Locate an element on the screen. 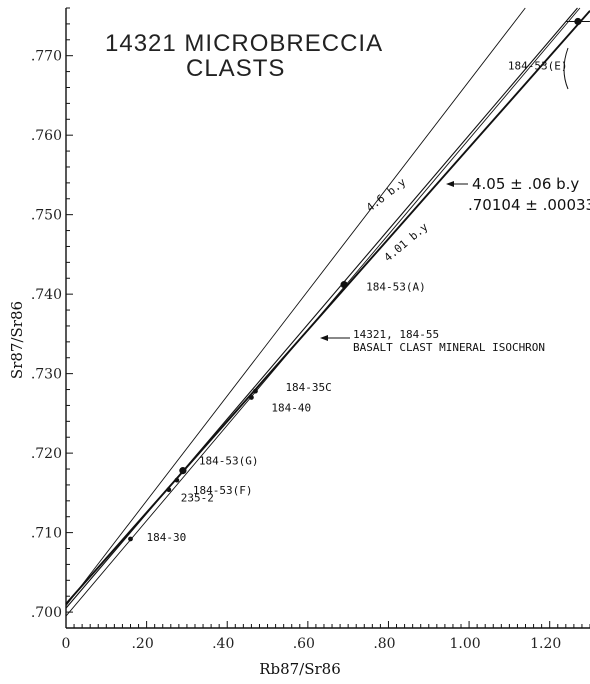 The height and width of the screenshot is (684, 590). chart-subtitle: CLASTS is located at coordinates (235, 68).